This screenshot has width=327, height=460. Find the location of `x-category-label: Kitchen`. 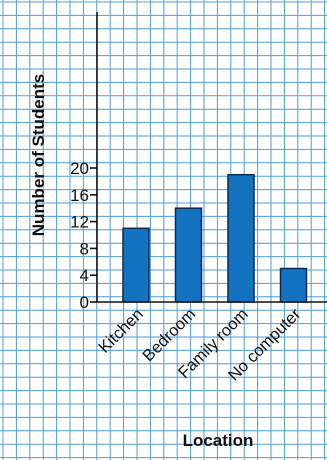

x-category-label: Kitchen is located at coordinates (121, 331).